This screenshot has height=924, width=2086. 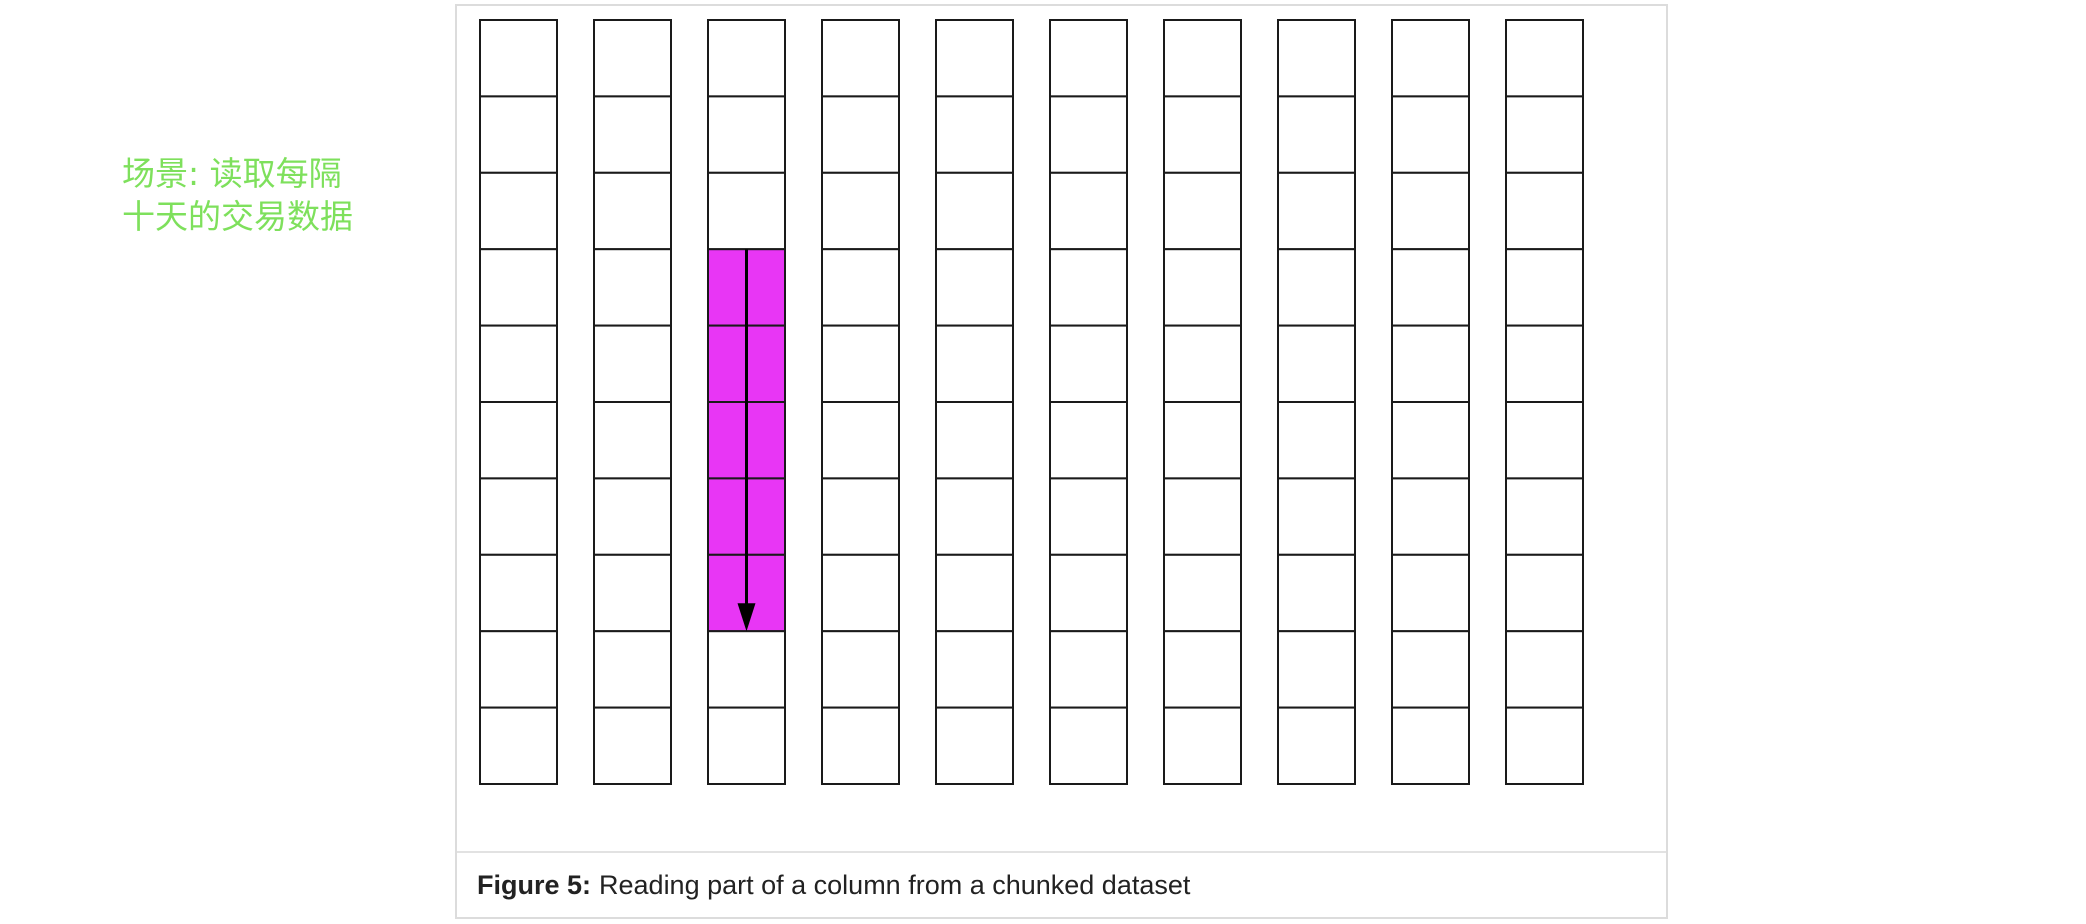 I want to click on scenario-note: 场景: 读取每隔 十天的交易数据, so click(x=237, y=195).